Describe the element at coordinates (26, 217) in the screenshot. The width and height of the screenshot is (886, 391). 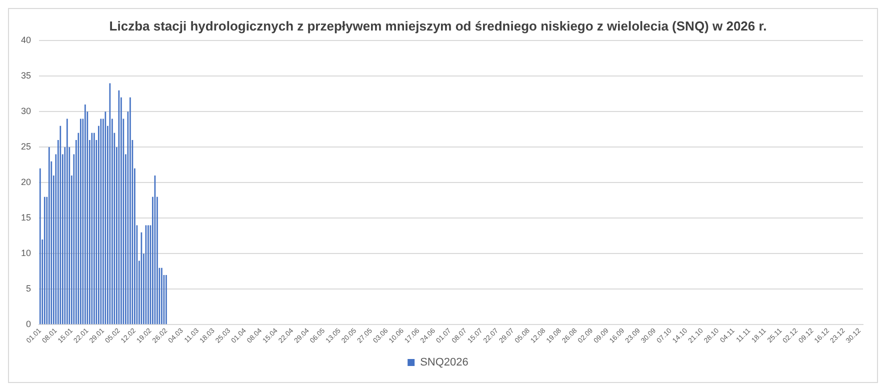
I see `y-tick-label: 15` at that location.